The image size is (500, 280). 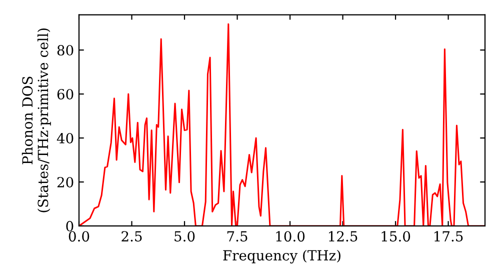 I want to click on x-tick-label: 10.0, so click(x=290, y=236).